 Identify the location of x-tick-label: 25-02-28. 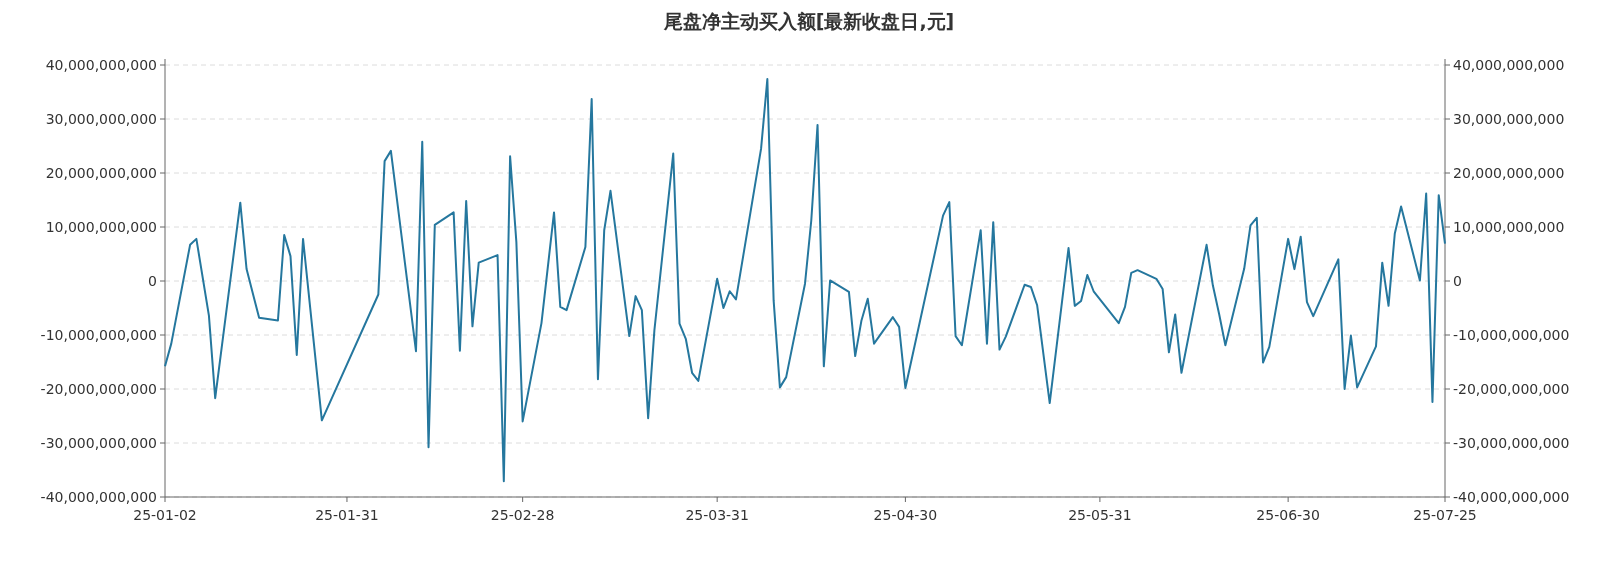
(522, 515).